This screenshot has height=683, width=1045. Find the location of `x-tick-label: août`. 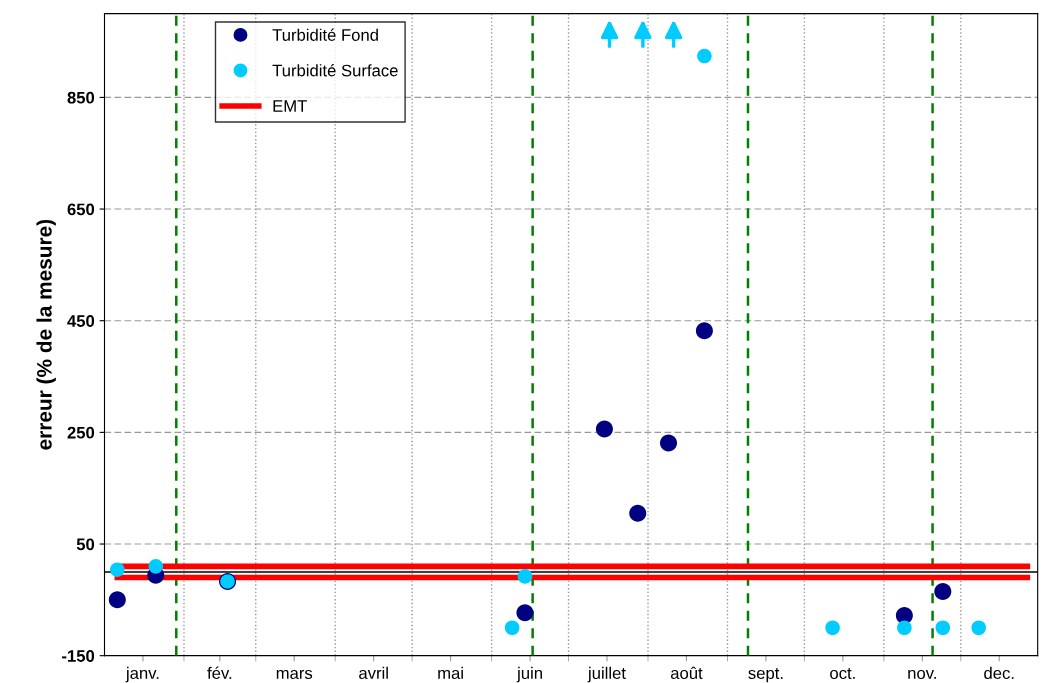

x-tick-label: août is located at coordinates (686, 673).